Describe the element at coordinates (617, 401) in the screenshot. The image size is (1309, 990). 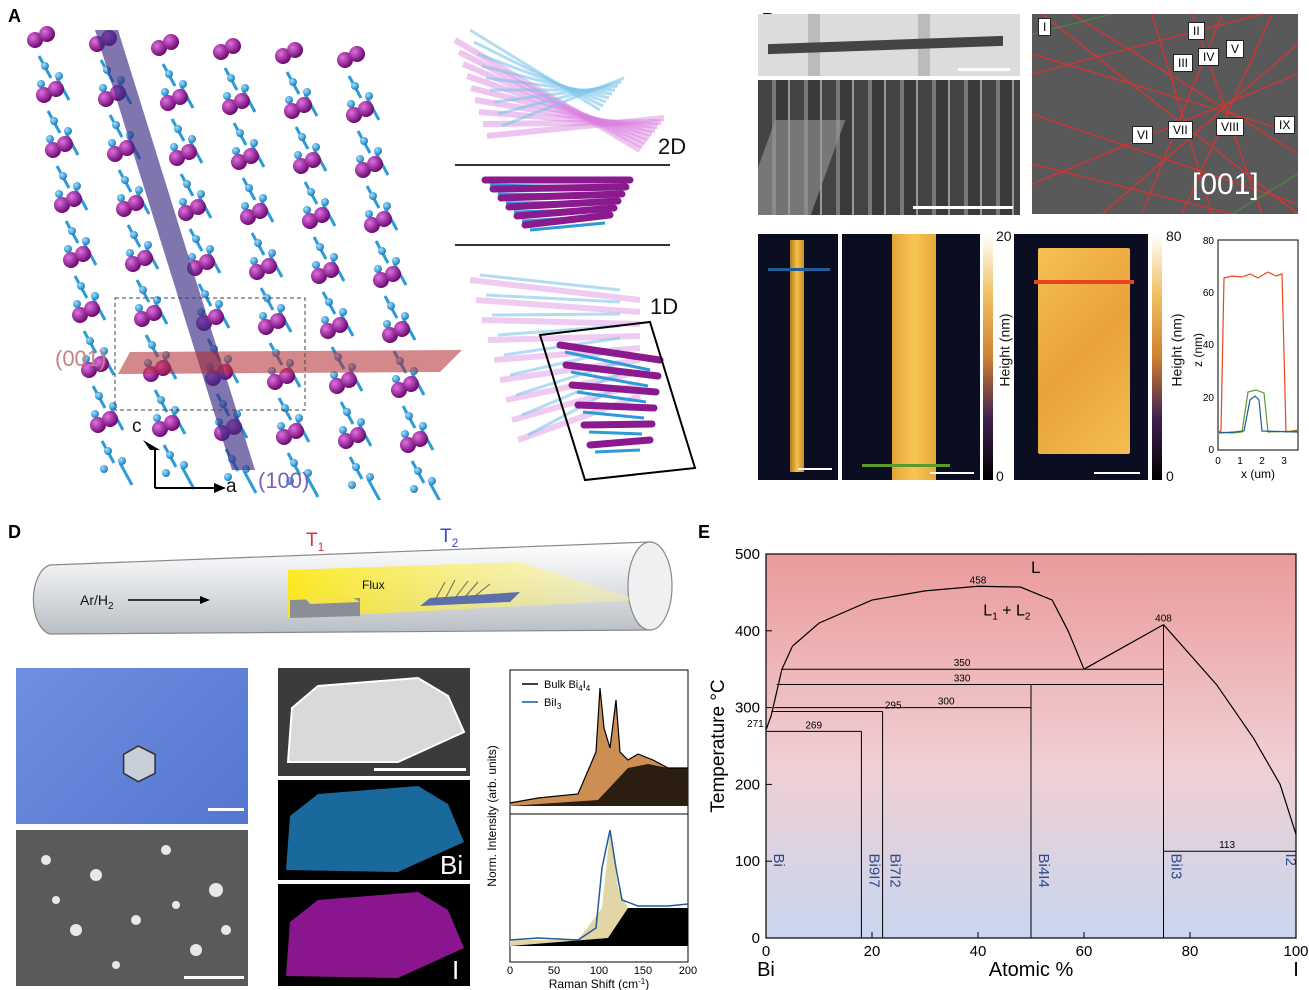
I see `1d-unit-outline` at that location.